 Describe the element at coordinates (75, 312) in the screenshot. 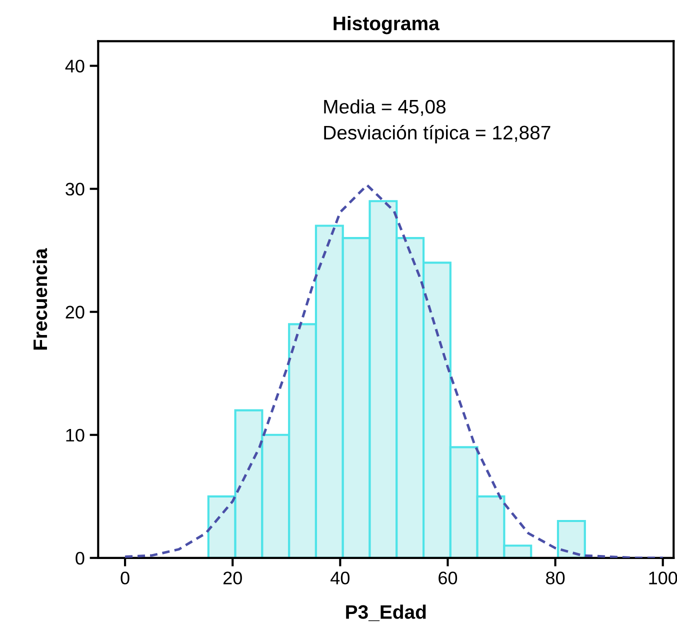

I see `y-tick-label: 20` at that location.